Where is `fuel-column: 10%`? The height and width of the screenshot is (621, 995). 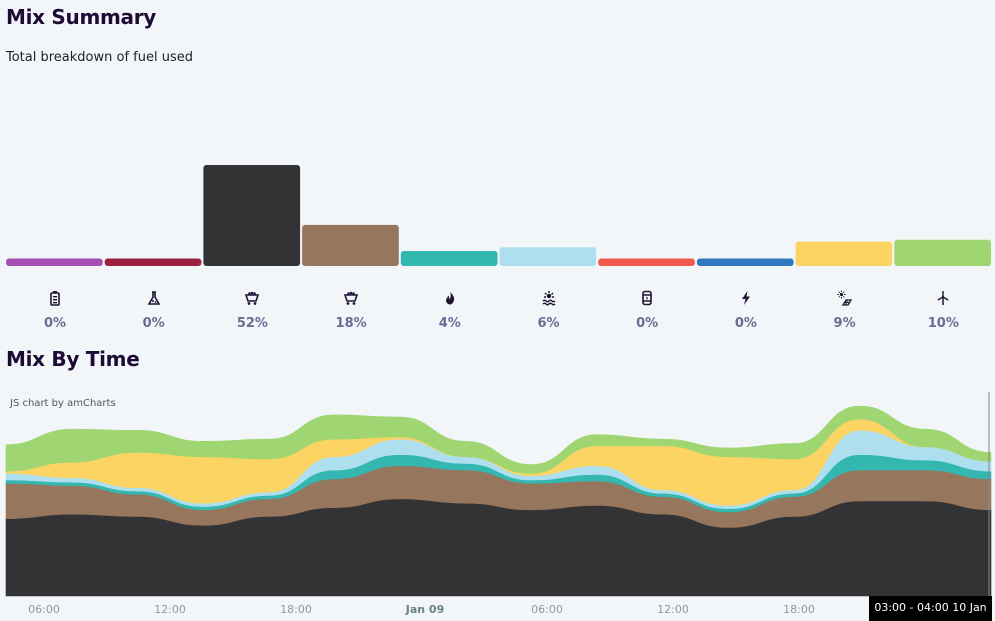 fuel-column: 10% is located at coordinates (943, 310).